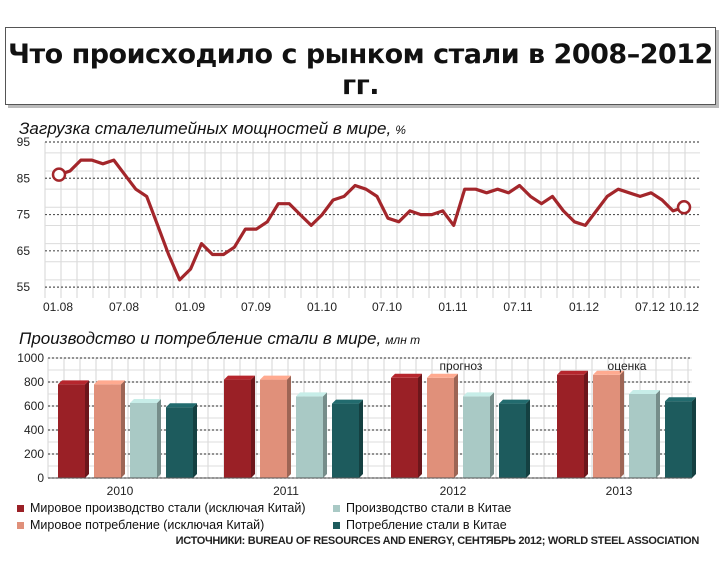  I want to click on legend-label: Производство стали в Китае, so click(429, 508).